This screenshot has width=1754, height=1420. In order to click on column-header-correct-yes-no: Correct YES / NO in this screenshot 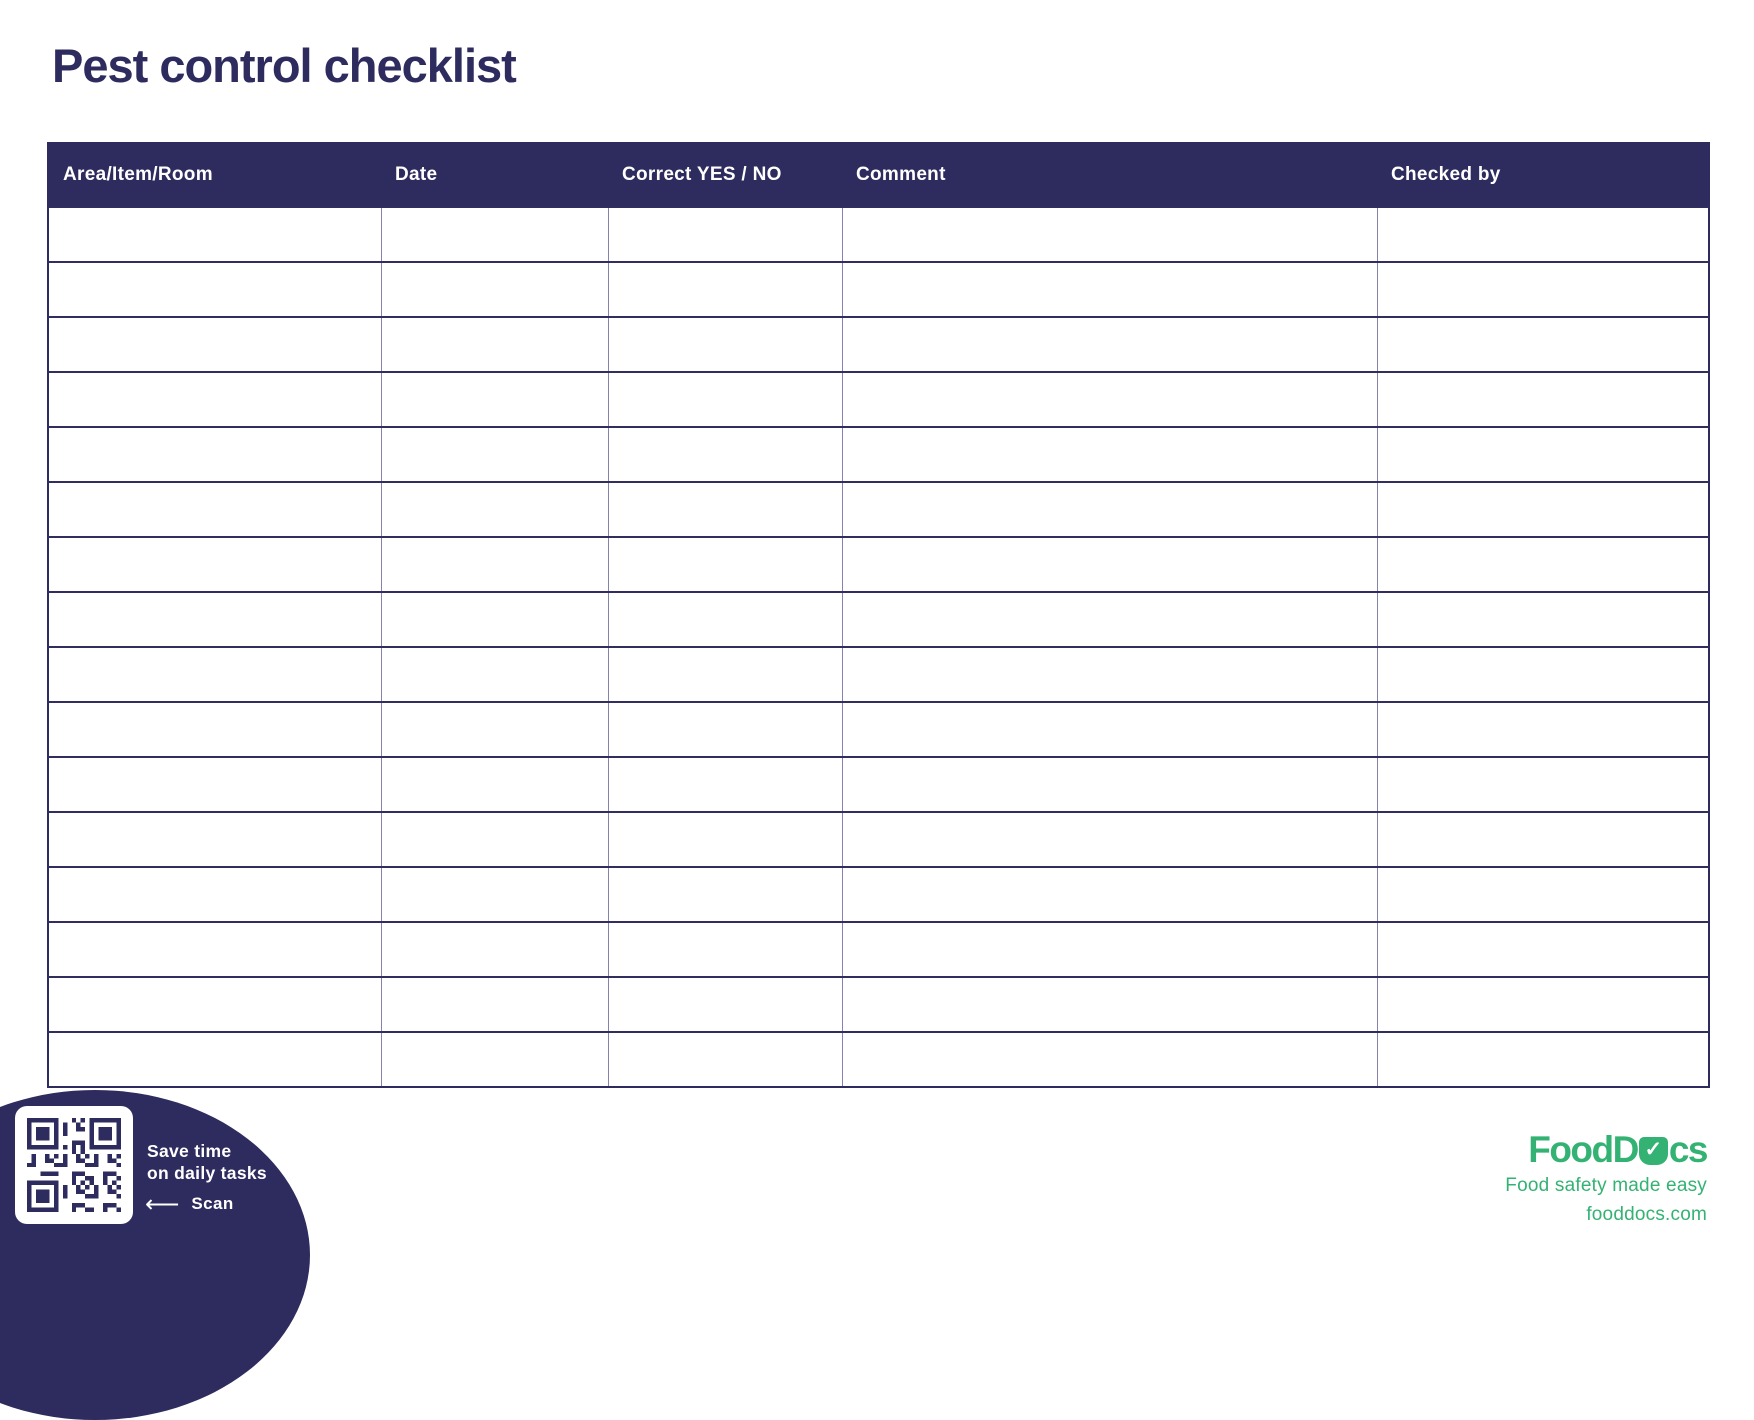, I will do `click(725, 175)`.